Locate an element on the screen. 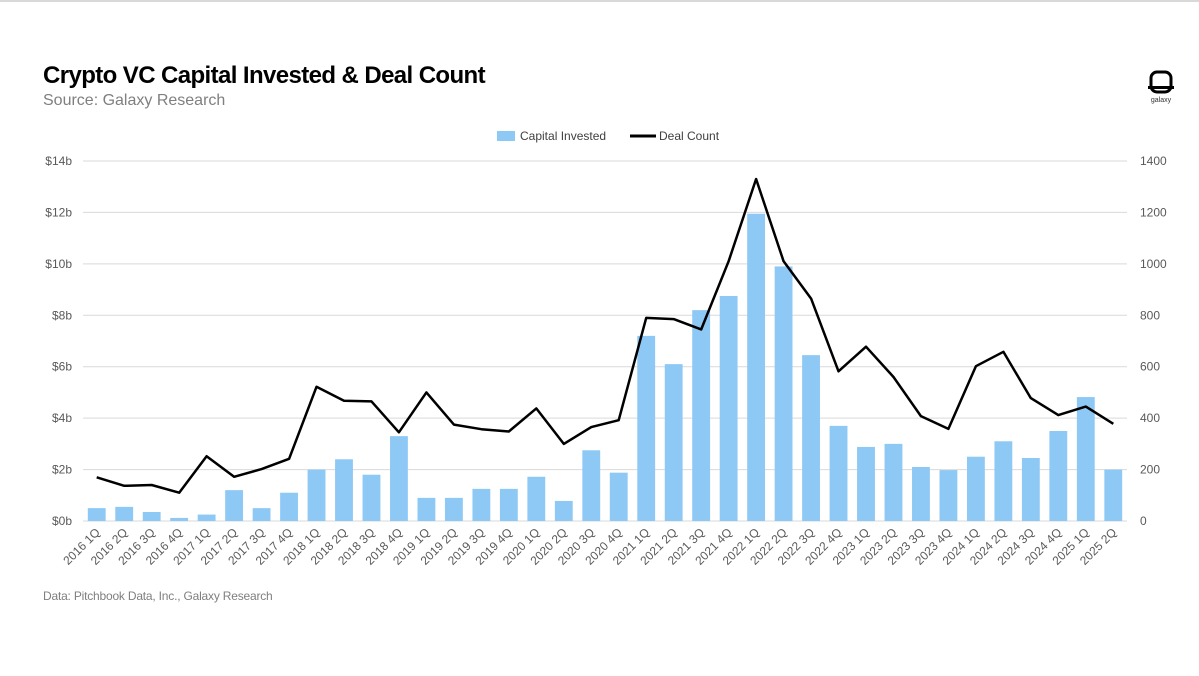 Image resolution: width=1199 pixels, height=676 pixels. left-tick-label: $0b is located at coordinates (62, 521).